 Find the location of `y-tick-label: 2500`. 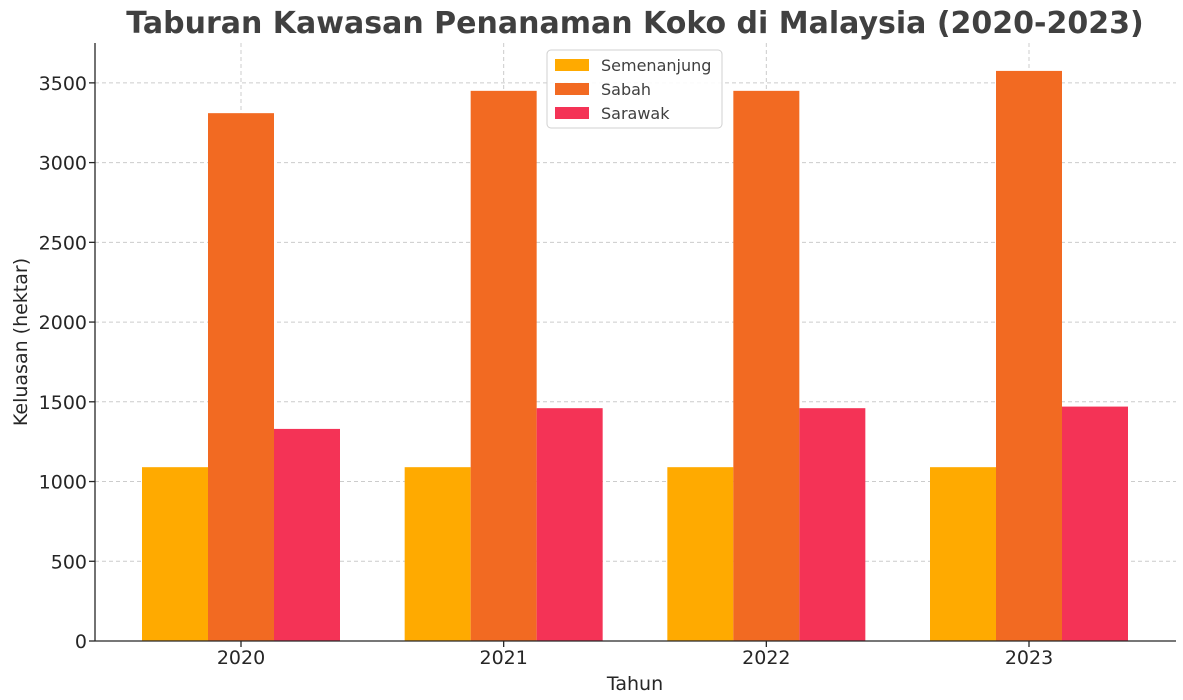

y-tick-label: 2500 is located at coordinates (63, 243).